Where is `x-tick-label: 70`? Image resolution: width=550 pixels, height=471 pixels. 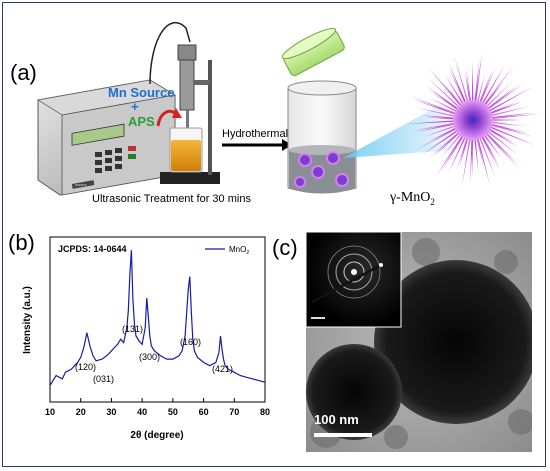
x-tick-label: 70 is located at coordinates (234, 412).